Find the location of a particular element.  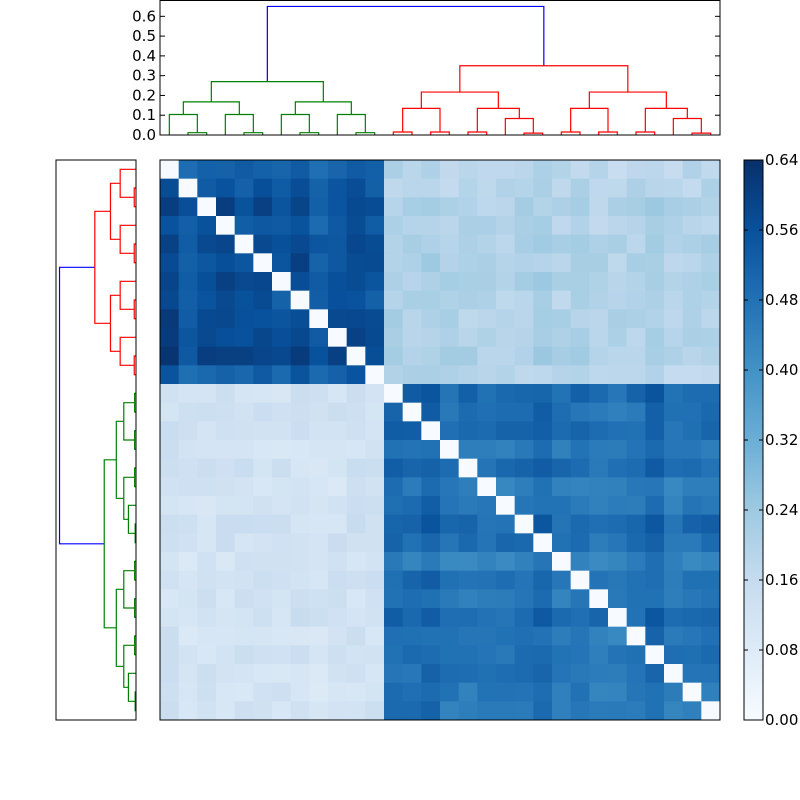

top-dendrogram-link is located at coordinates (701, 133).